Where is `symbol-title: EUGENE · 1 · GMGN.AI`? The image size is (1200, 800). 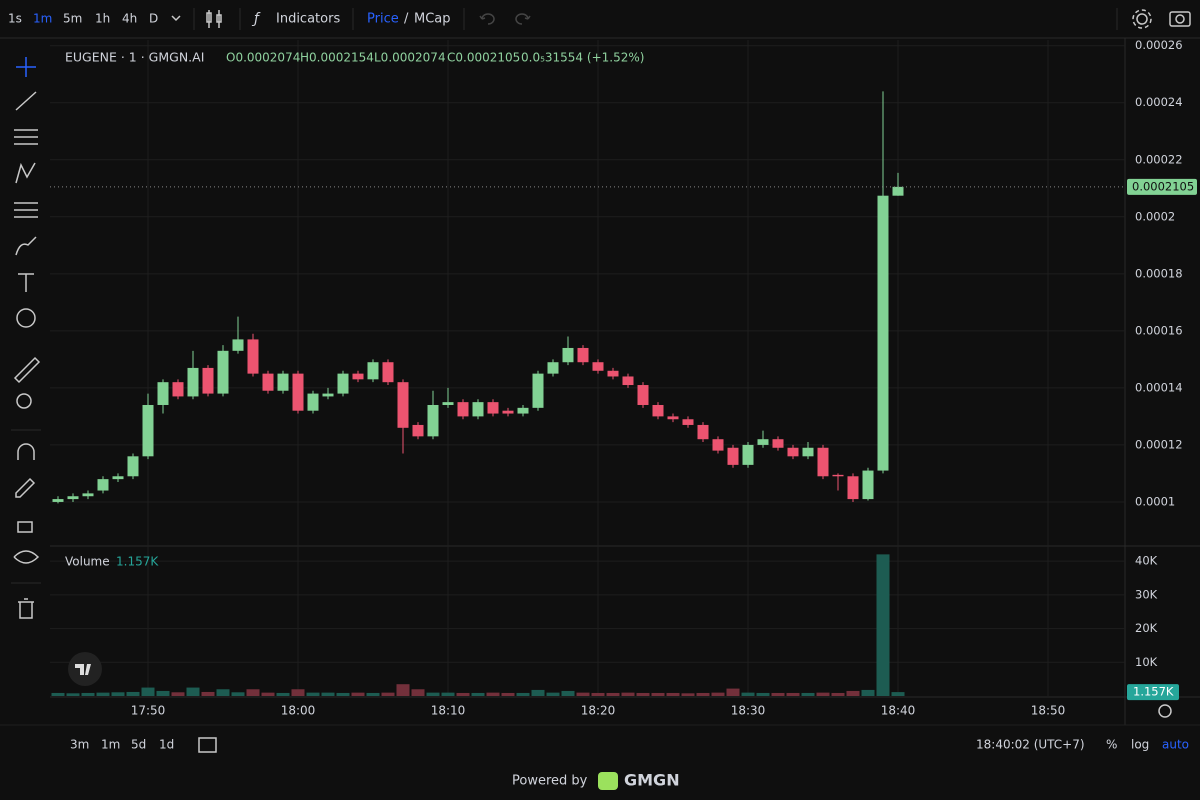
symbol-title: EUGENE · 1 · GMGN.AI is located at coordinates (134, 57).